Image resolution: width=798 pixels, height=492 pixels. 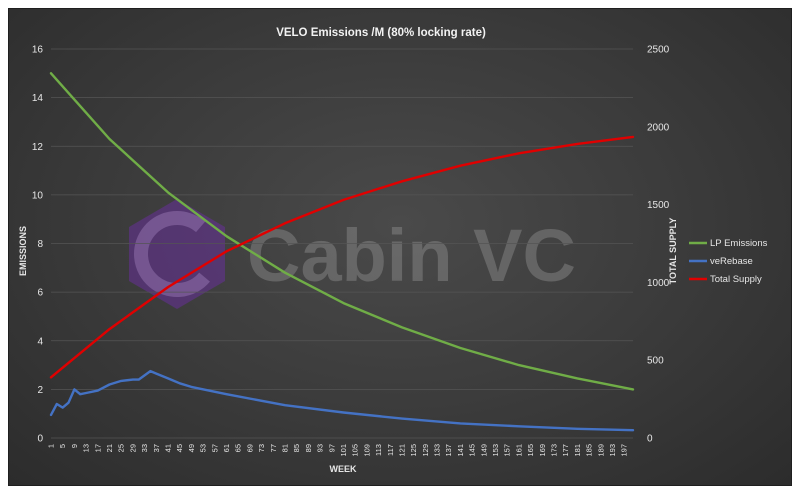 What do you see at coordinates (144, 448) in the screenshot?
I see `x-tick-33: 33` at bounding box center [144, 448].